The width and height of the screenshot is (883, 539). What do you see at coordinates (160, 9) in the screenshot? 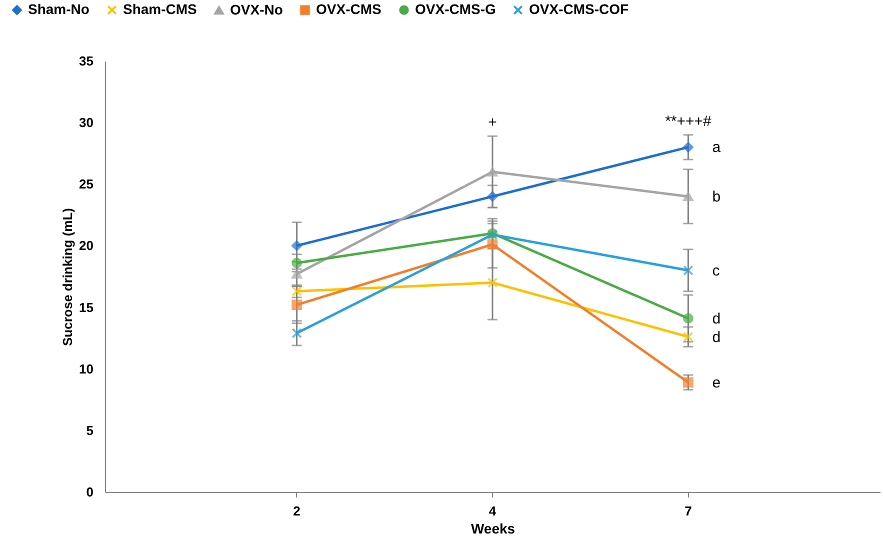
I see `legend-label: Sham-CMS` at bounding box center [160, 9].